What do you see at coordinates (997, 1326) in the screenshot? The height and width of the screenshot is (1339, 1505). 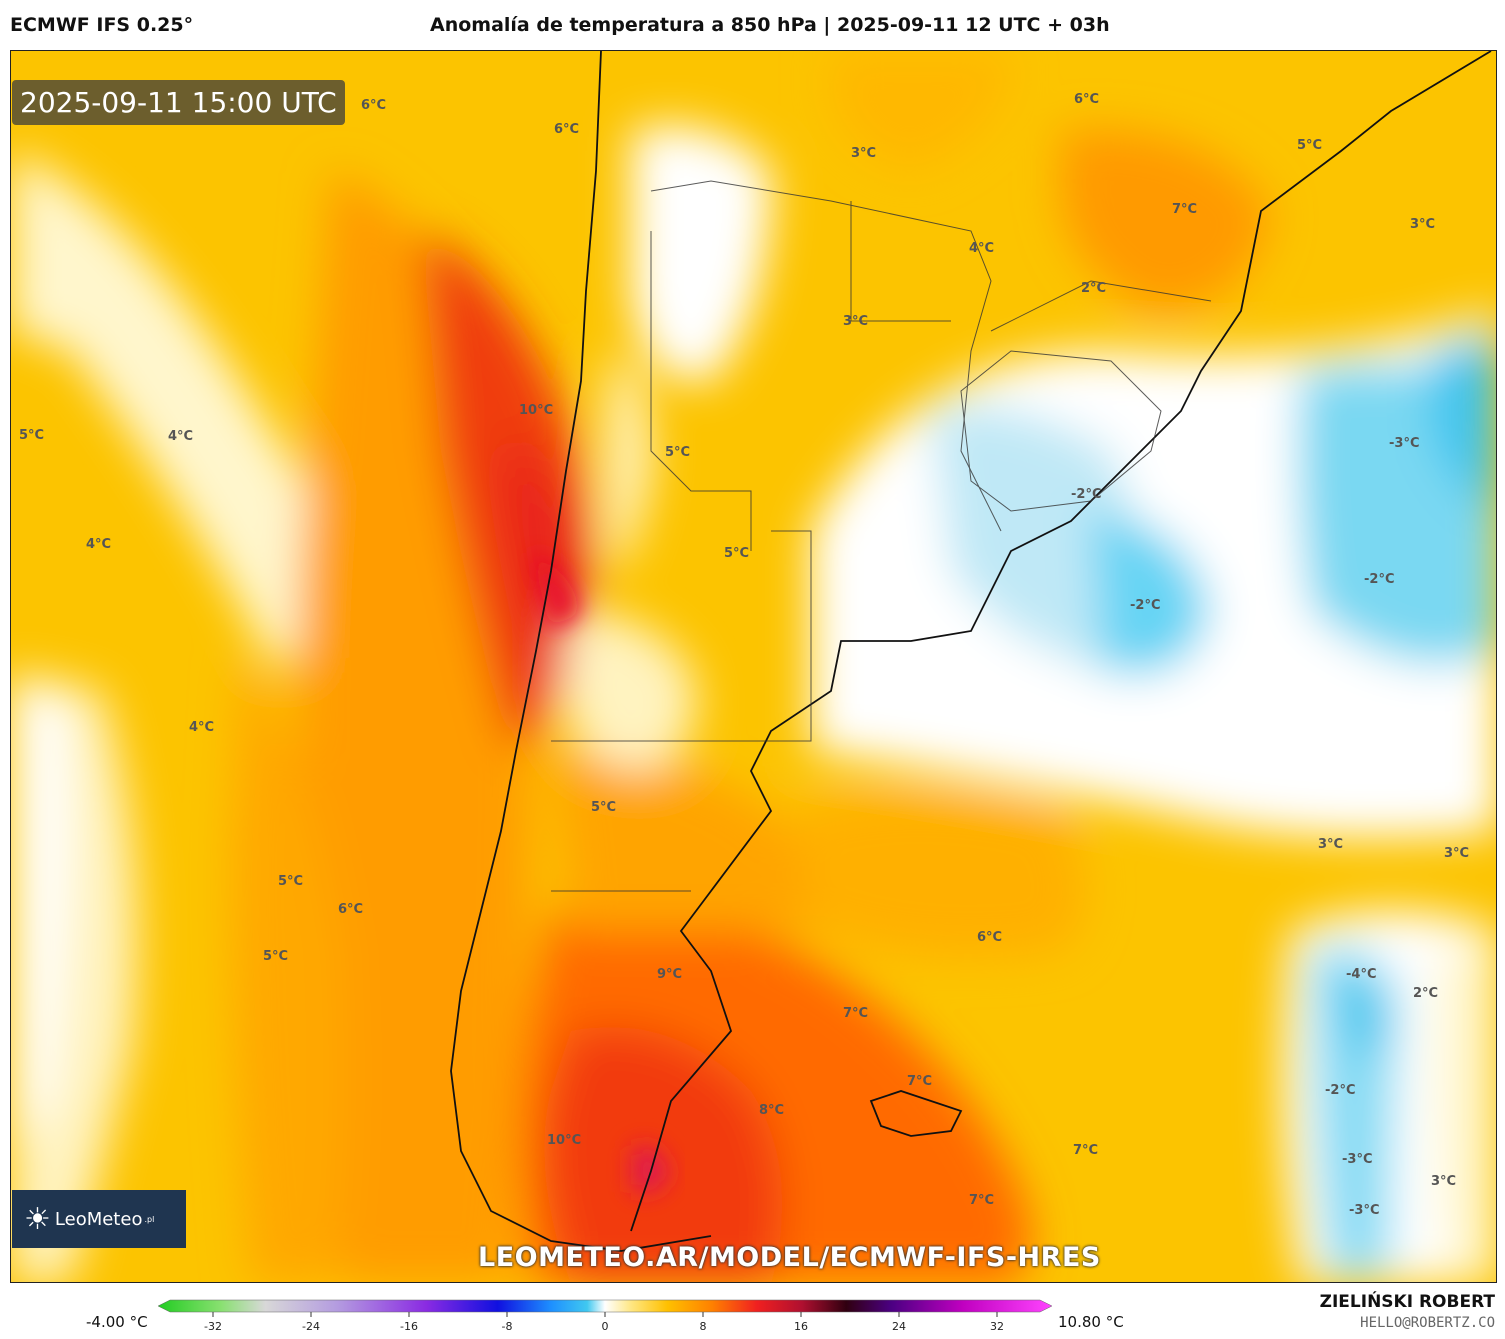 I see `colorbar-tick-label: 32` at bounding box center [997, 1326].